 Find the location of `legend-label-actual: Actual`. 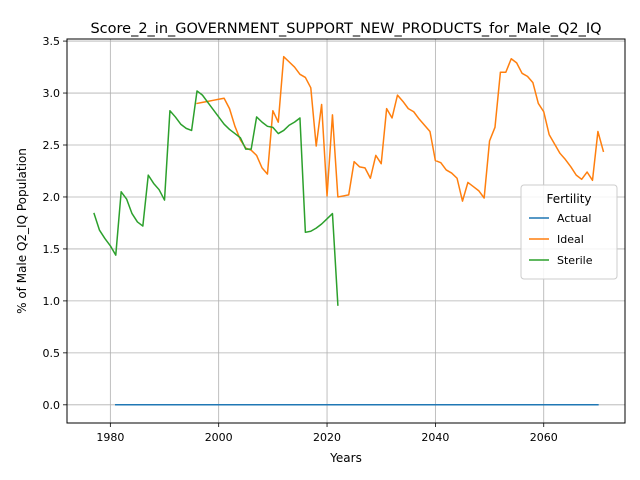

legend-label-actual: Actual is located at coordinates (574, 218).